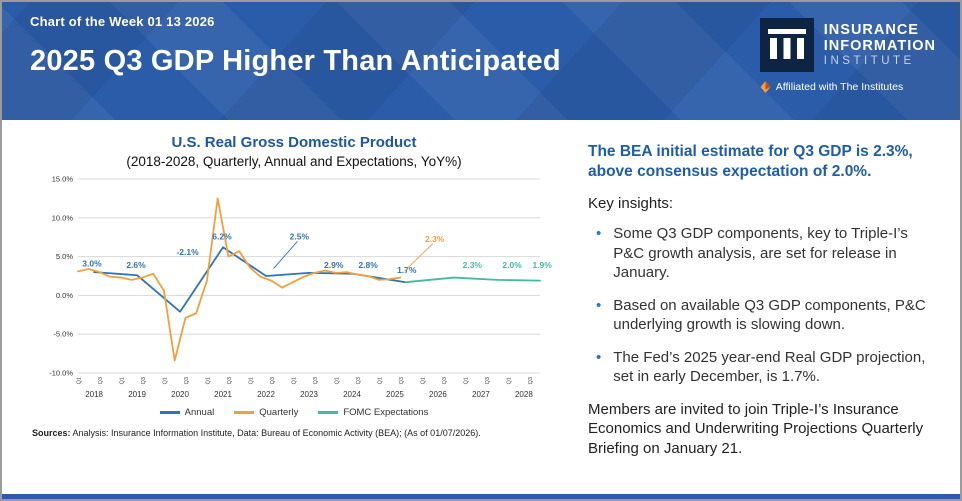 This screenshot has width=962, height=501. I want to click on svg-text: 1.7%, so click(407, 270).